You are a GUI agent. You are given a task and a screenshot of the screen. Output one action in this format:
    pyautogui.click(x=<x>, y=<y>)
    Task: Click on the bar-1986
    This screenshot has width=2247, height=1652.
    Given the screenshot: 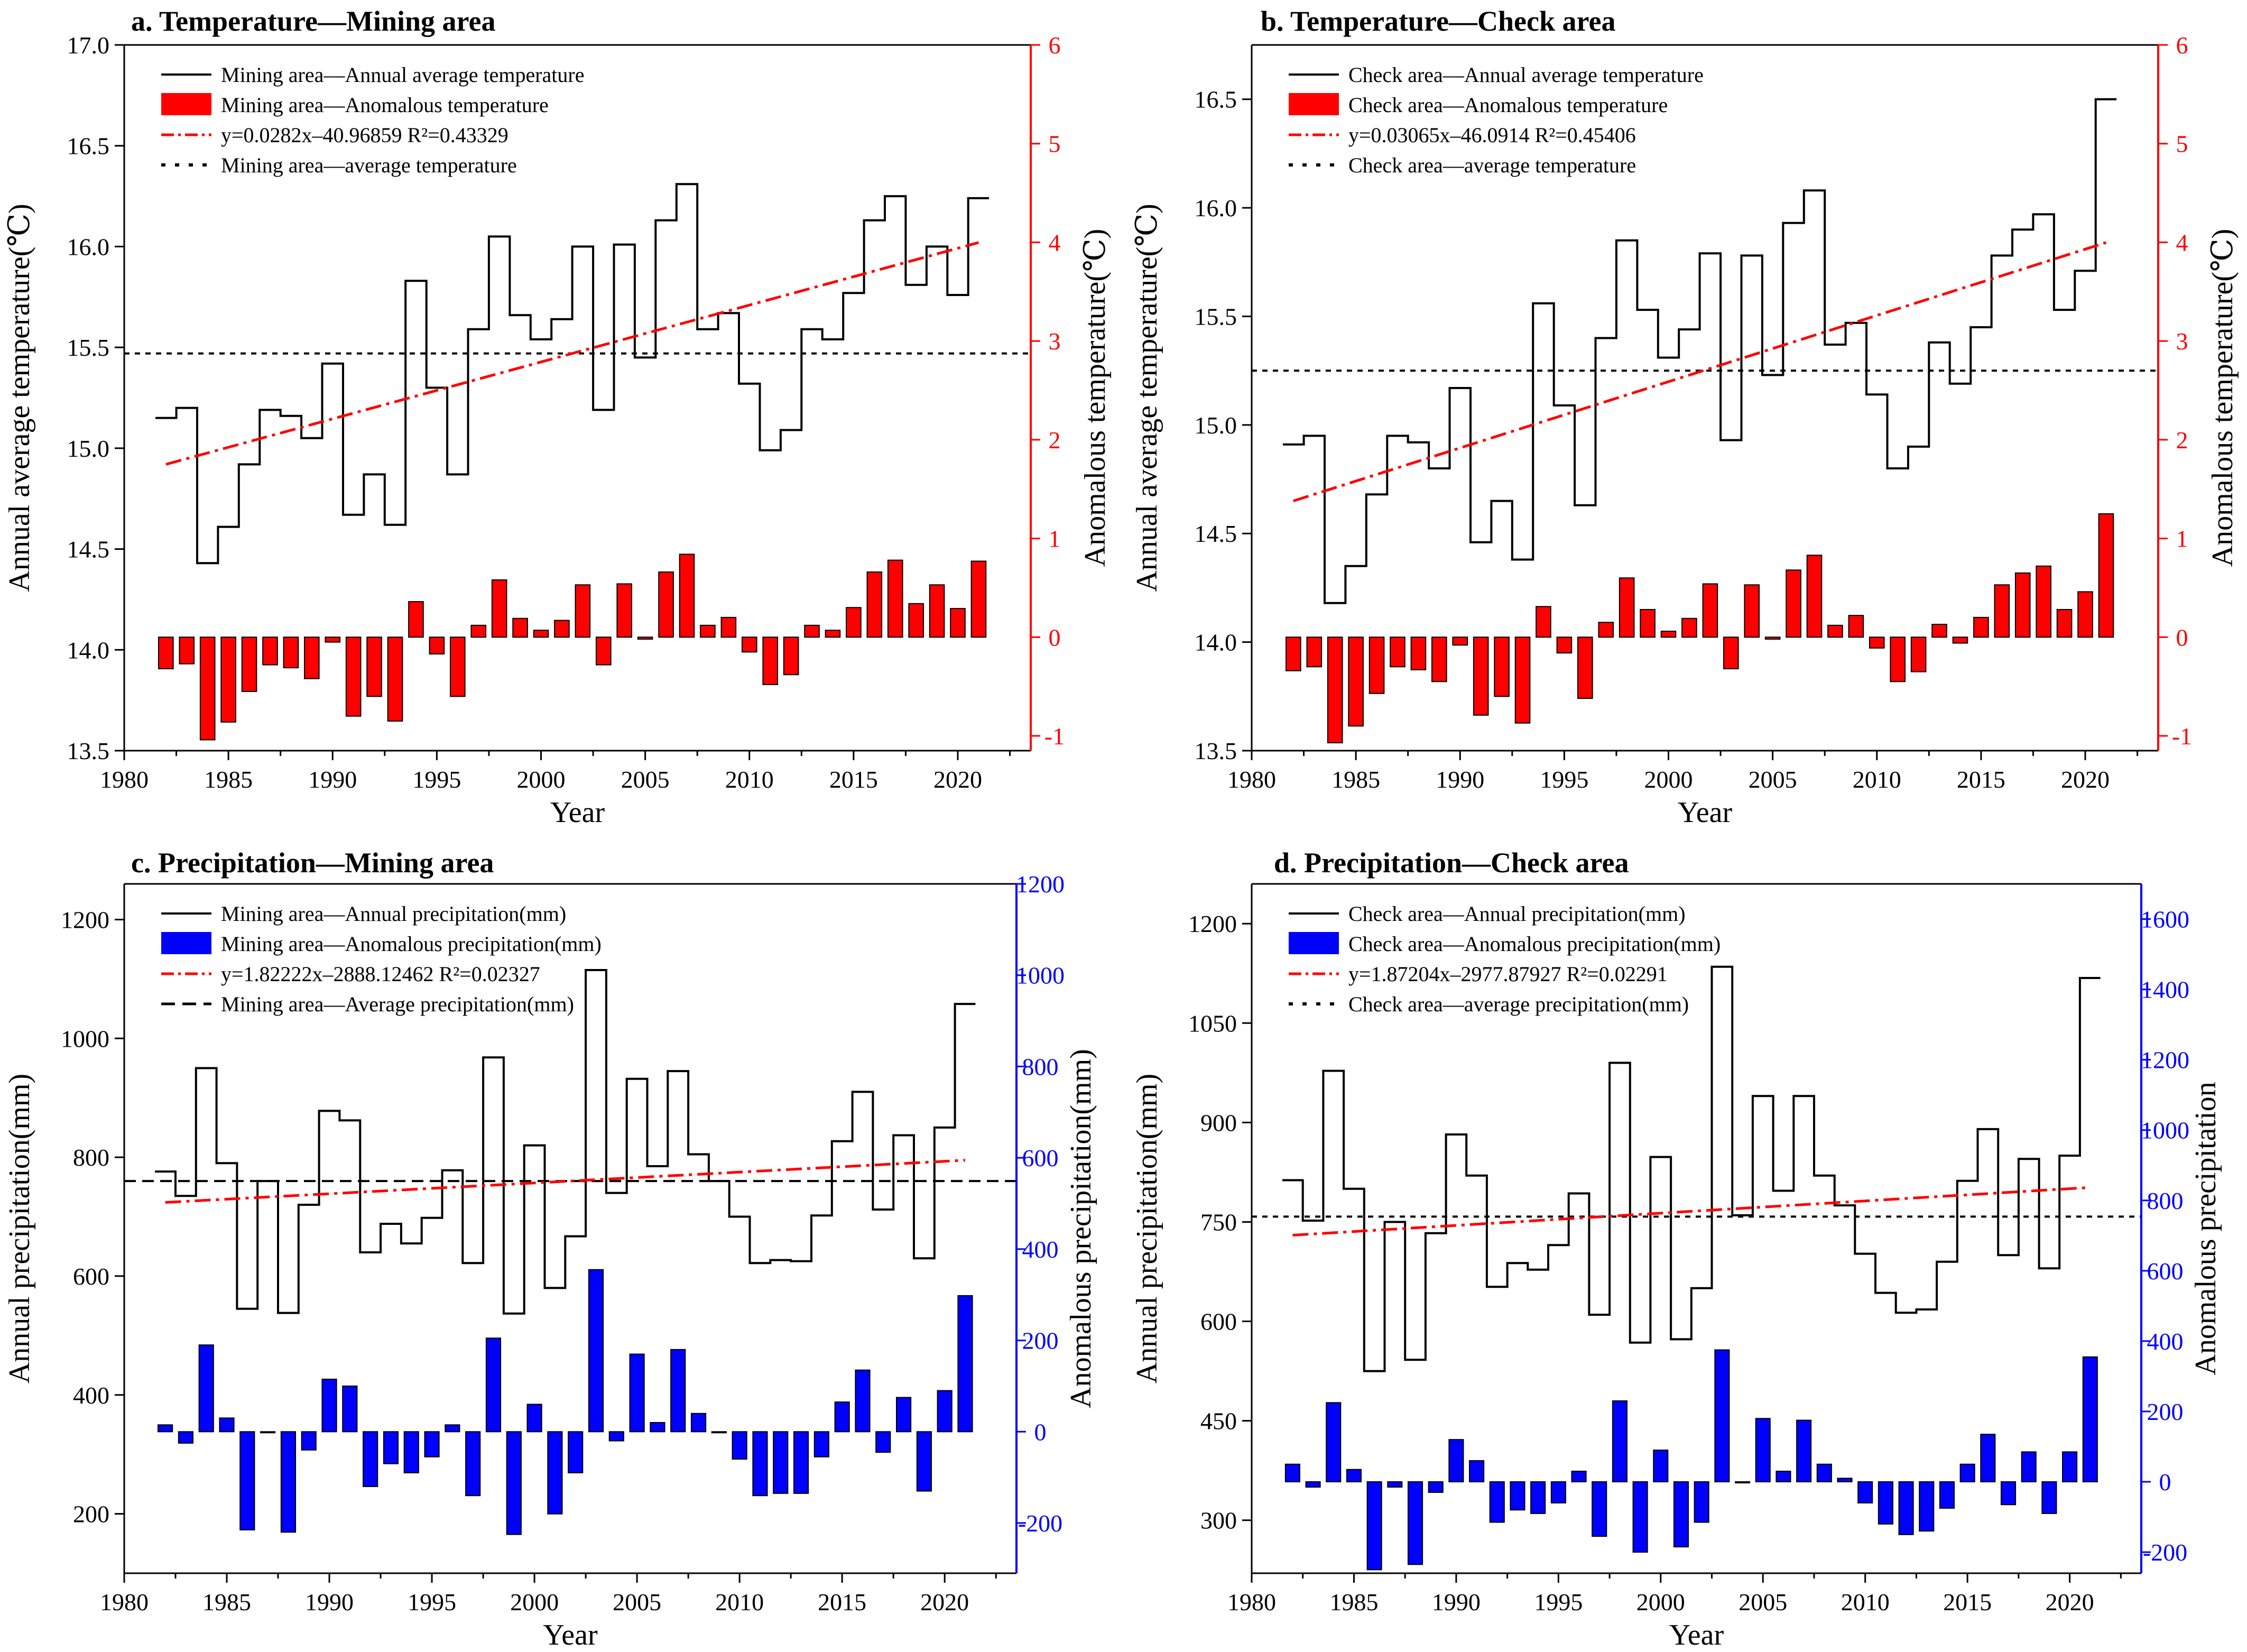 What is the action you would take?
    pyautogui.click(x=1374, y=1526)
    